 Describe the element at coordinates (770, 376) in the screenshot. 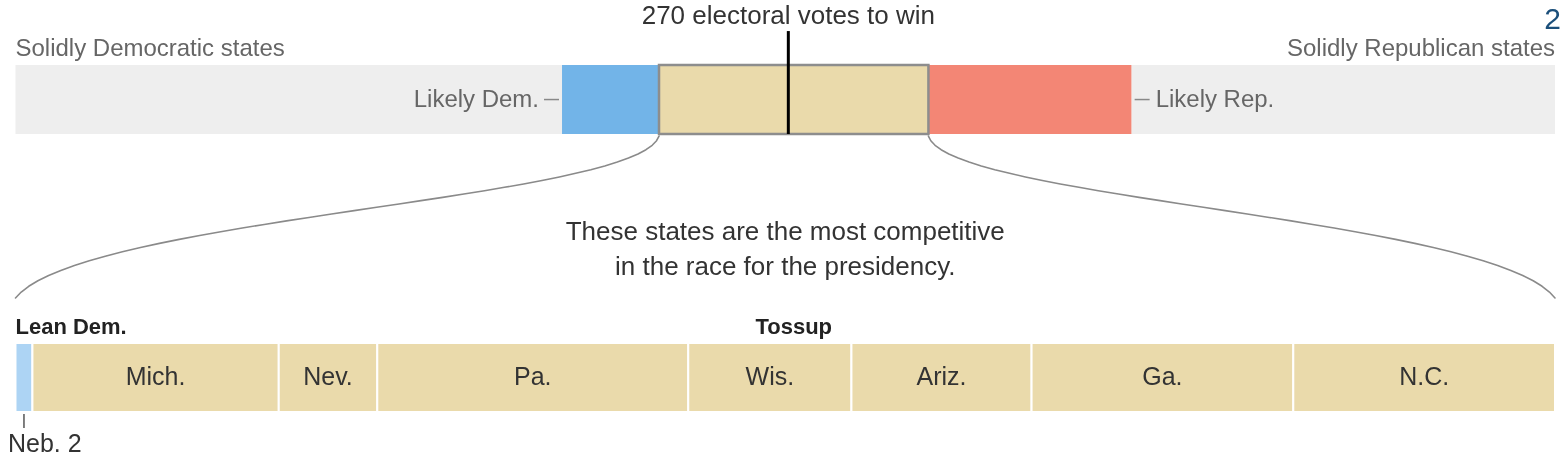

I see `series-label: Wis.` at that location.